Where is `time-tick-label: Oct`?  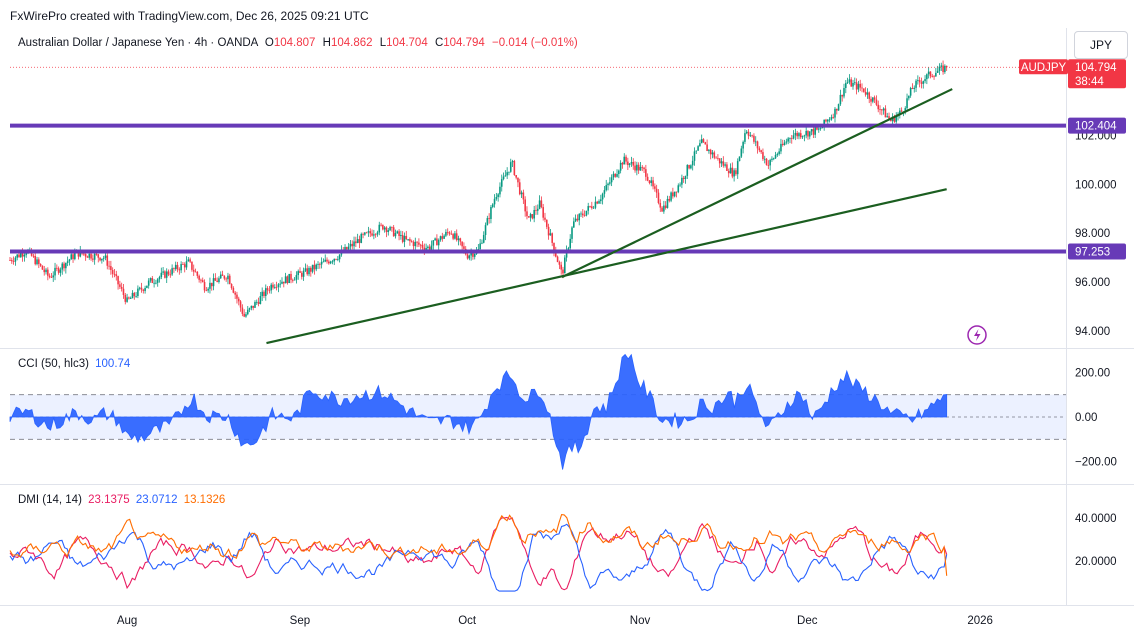 time-tick-label: Oct is located at coordinates (467, 621).